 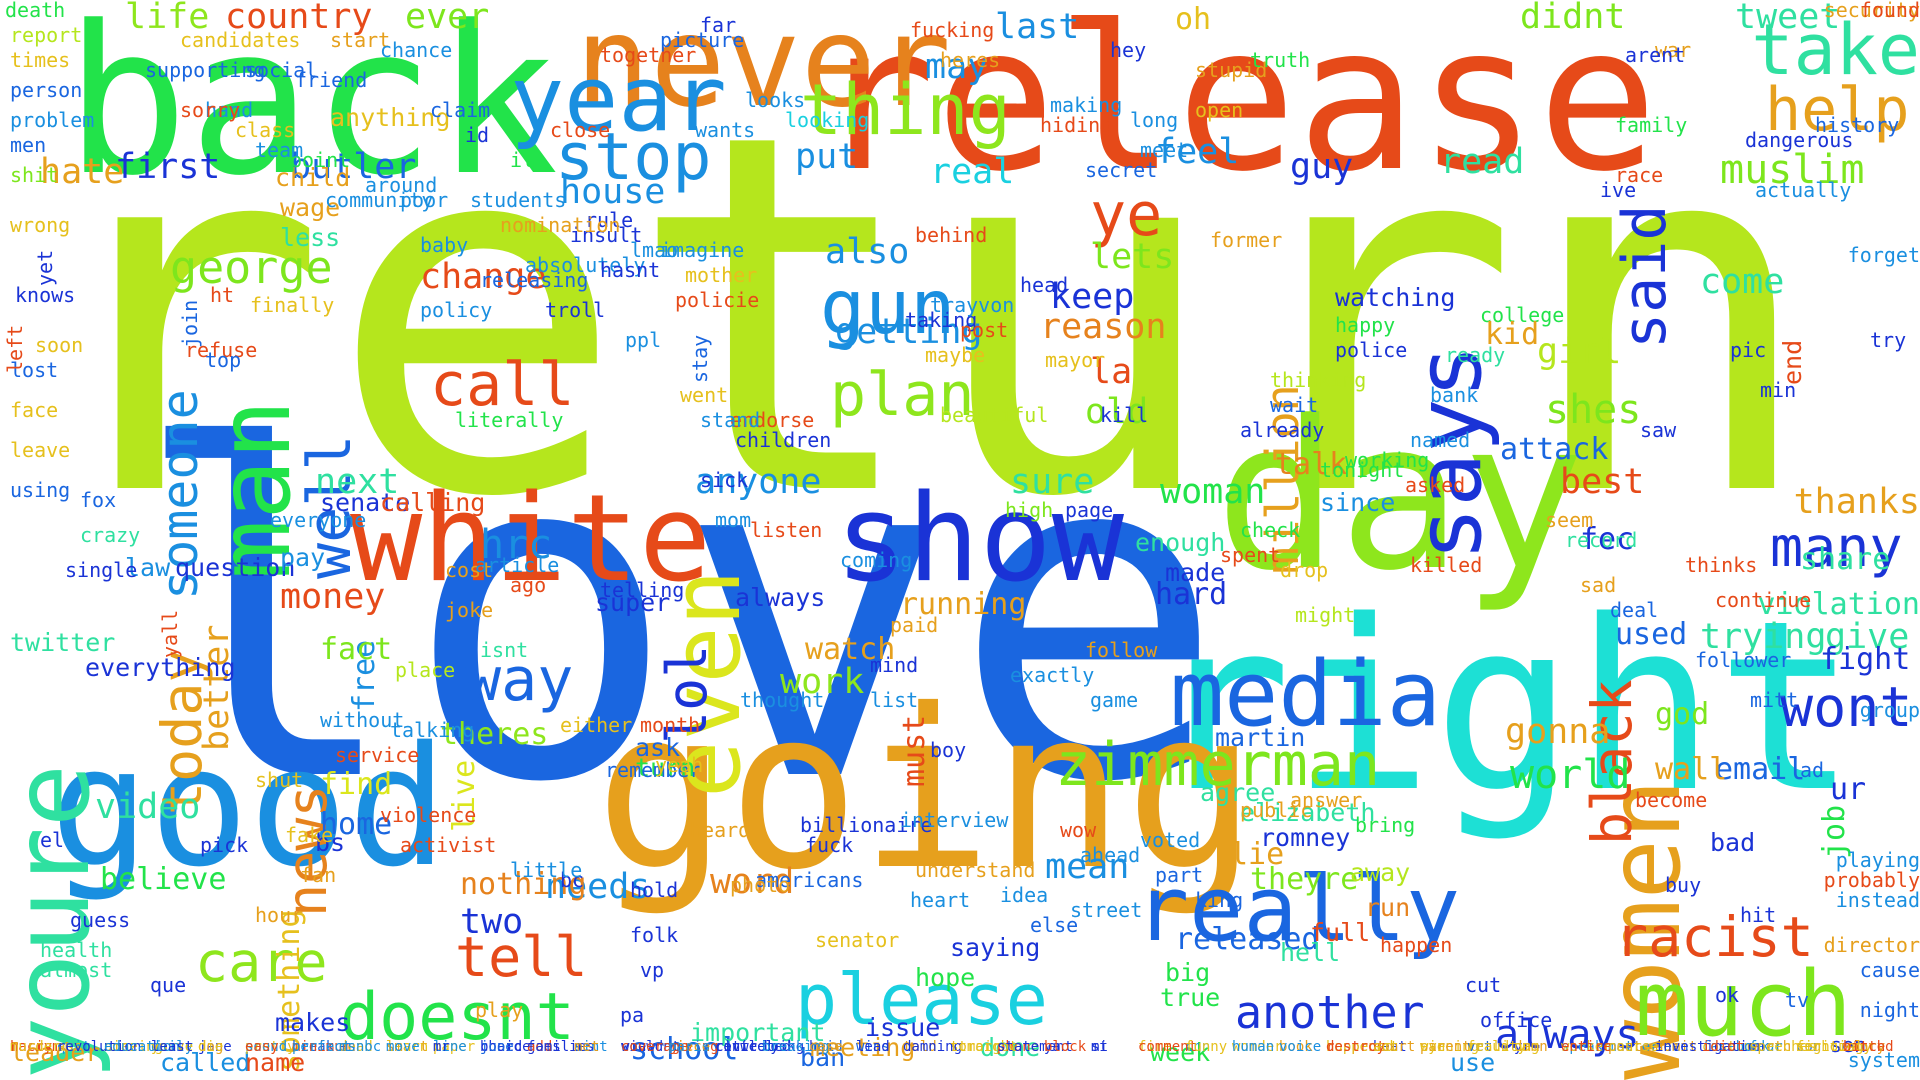 I want to click on word-491: families, so click(x=561, y=1047).